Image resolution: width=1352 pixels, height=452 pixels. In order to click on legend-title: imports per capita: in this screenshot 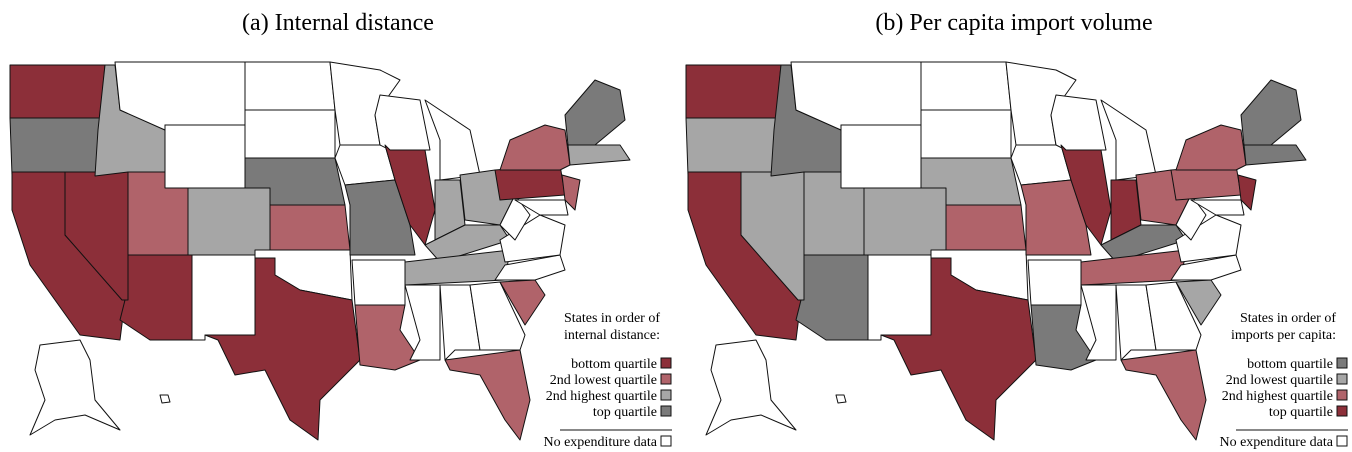, I will do `click(1283, 335)`.